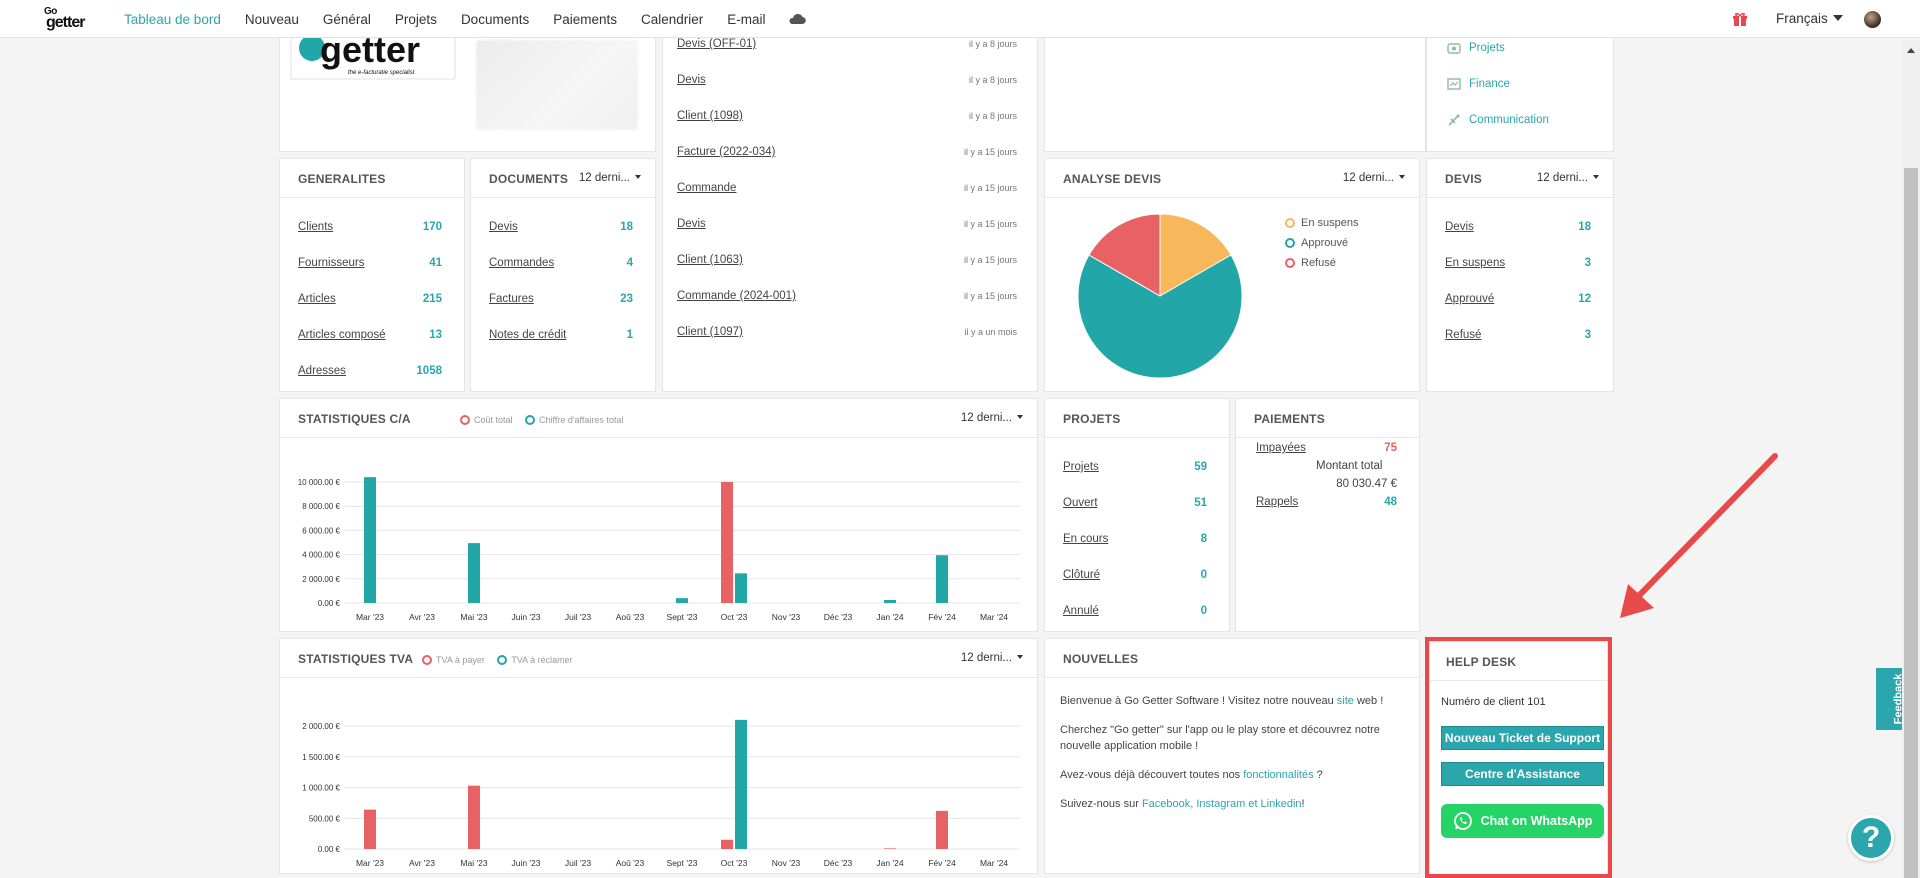  I want to click on y-tick-label: 500.00 €, so click(325, 818).